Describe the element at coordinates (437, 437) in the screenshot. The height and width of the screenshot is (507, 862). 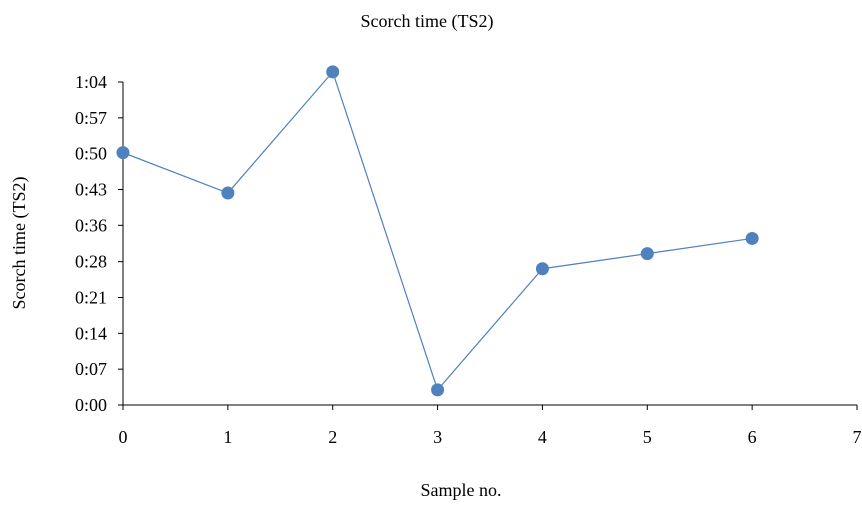
I see `x-tick-label: 3` at that location.